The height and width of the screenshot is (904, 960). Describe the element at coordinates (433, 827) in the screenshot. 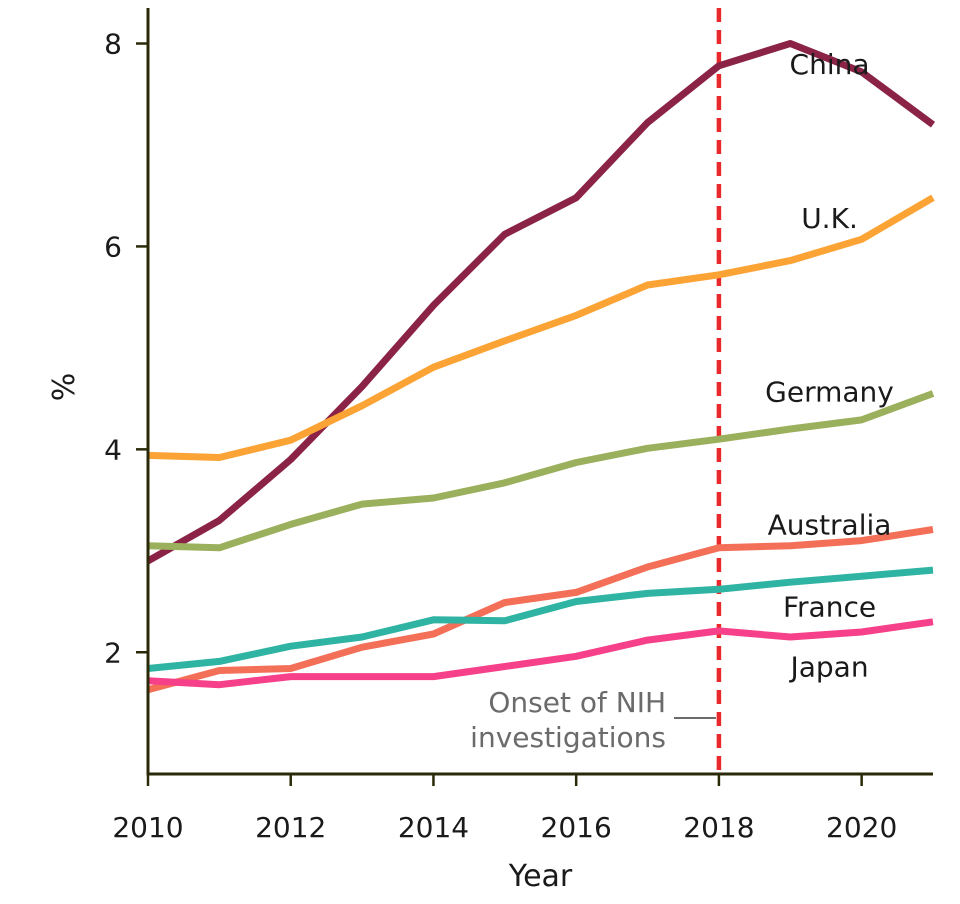

I see `x-tick-label-2014: 2014` at that location.